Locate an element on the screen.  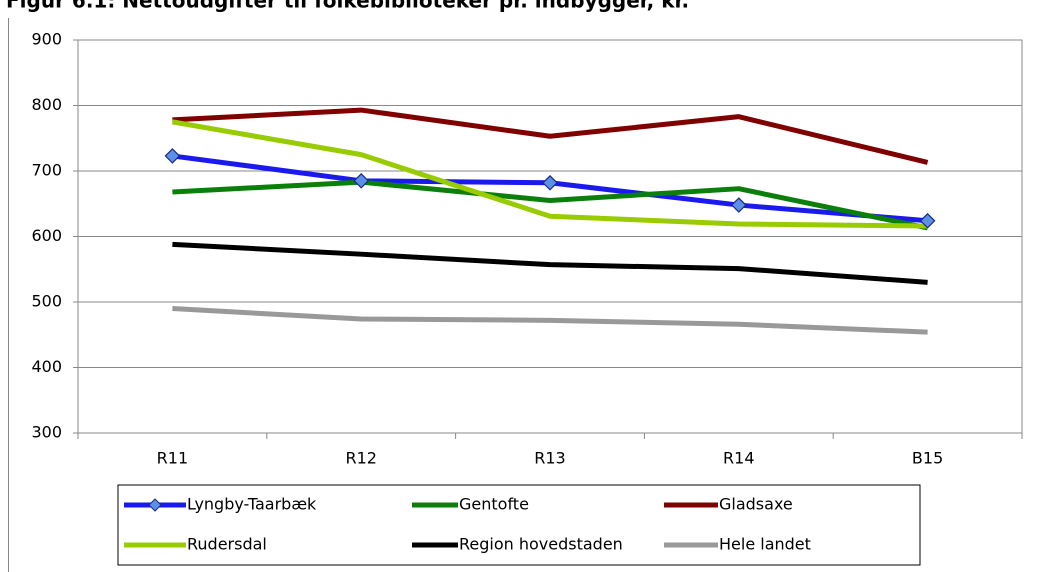
y-tick-label: 600 is located at coordinates (46, 235).